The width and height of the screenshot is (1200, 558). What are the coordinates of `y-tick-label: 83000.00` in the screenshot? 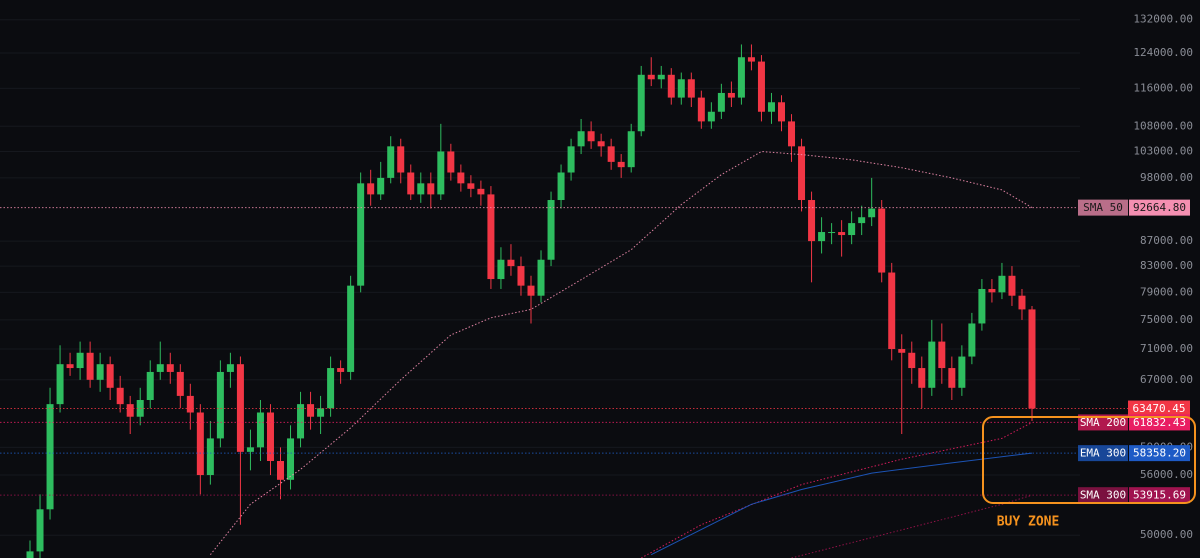 It's located at (1166, 265).